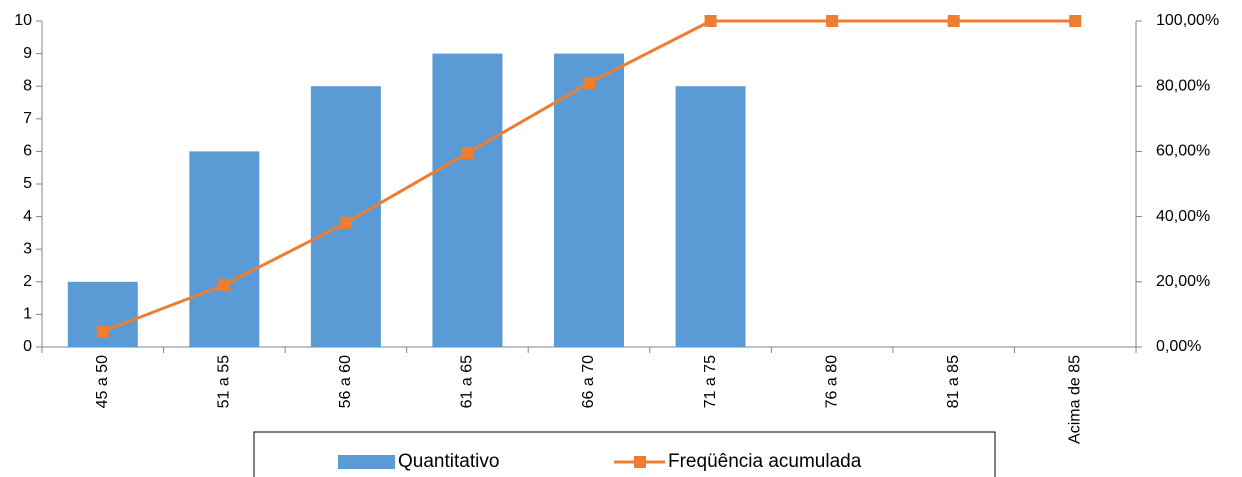  Describe the element at coordinates (710, 381) in the screenshot. I see `x-tick-label: 71 a 75` at that location.